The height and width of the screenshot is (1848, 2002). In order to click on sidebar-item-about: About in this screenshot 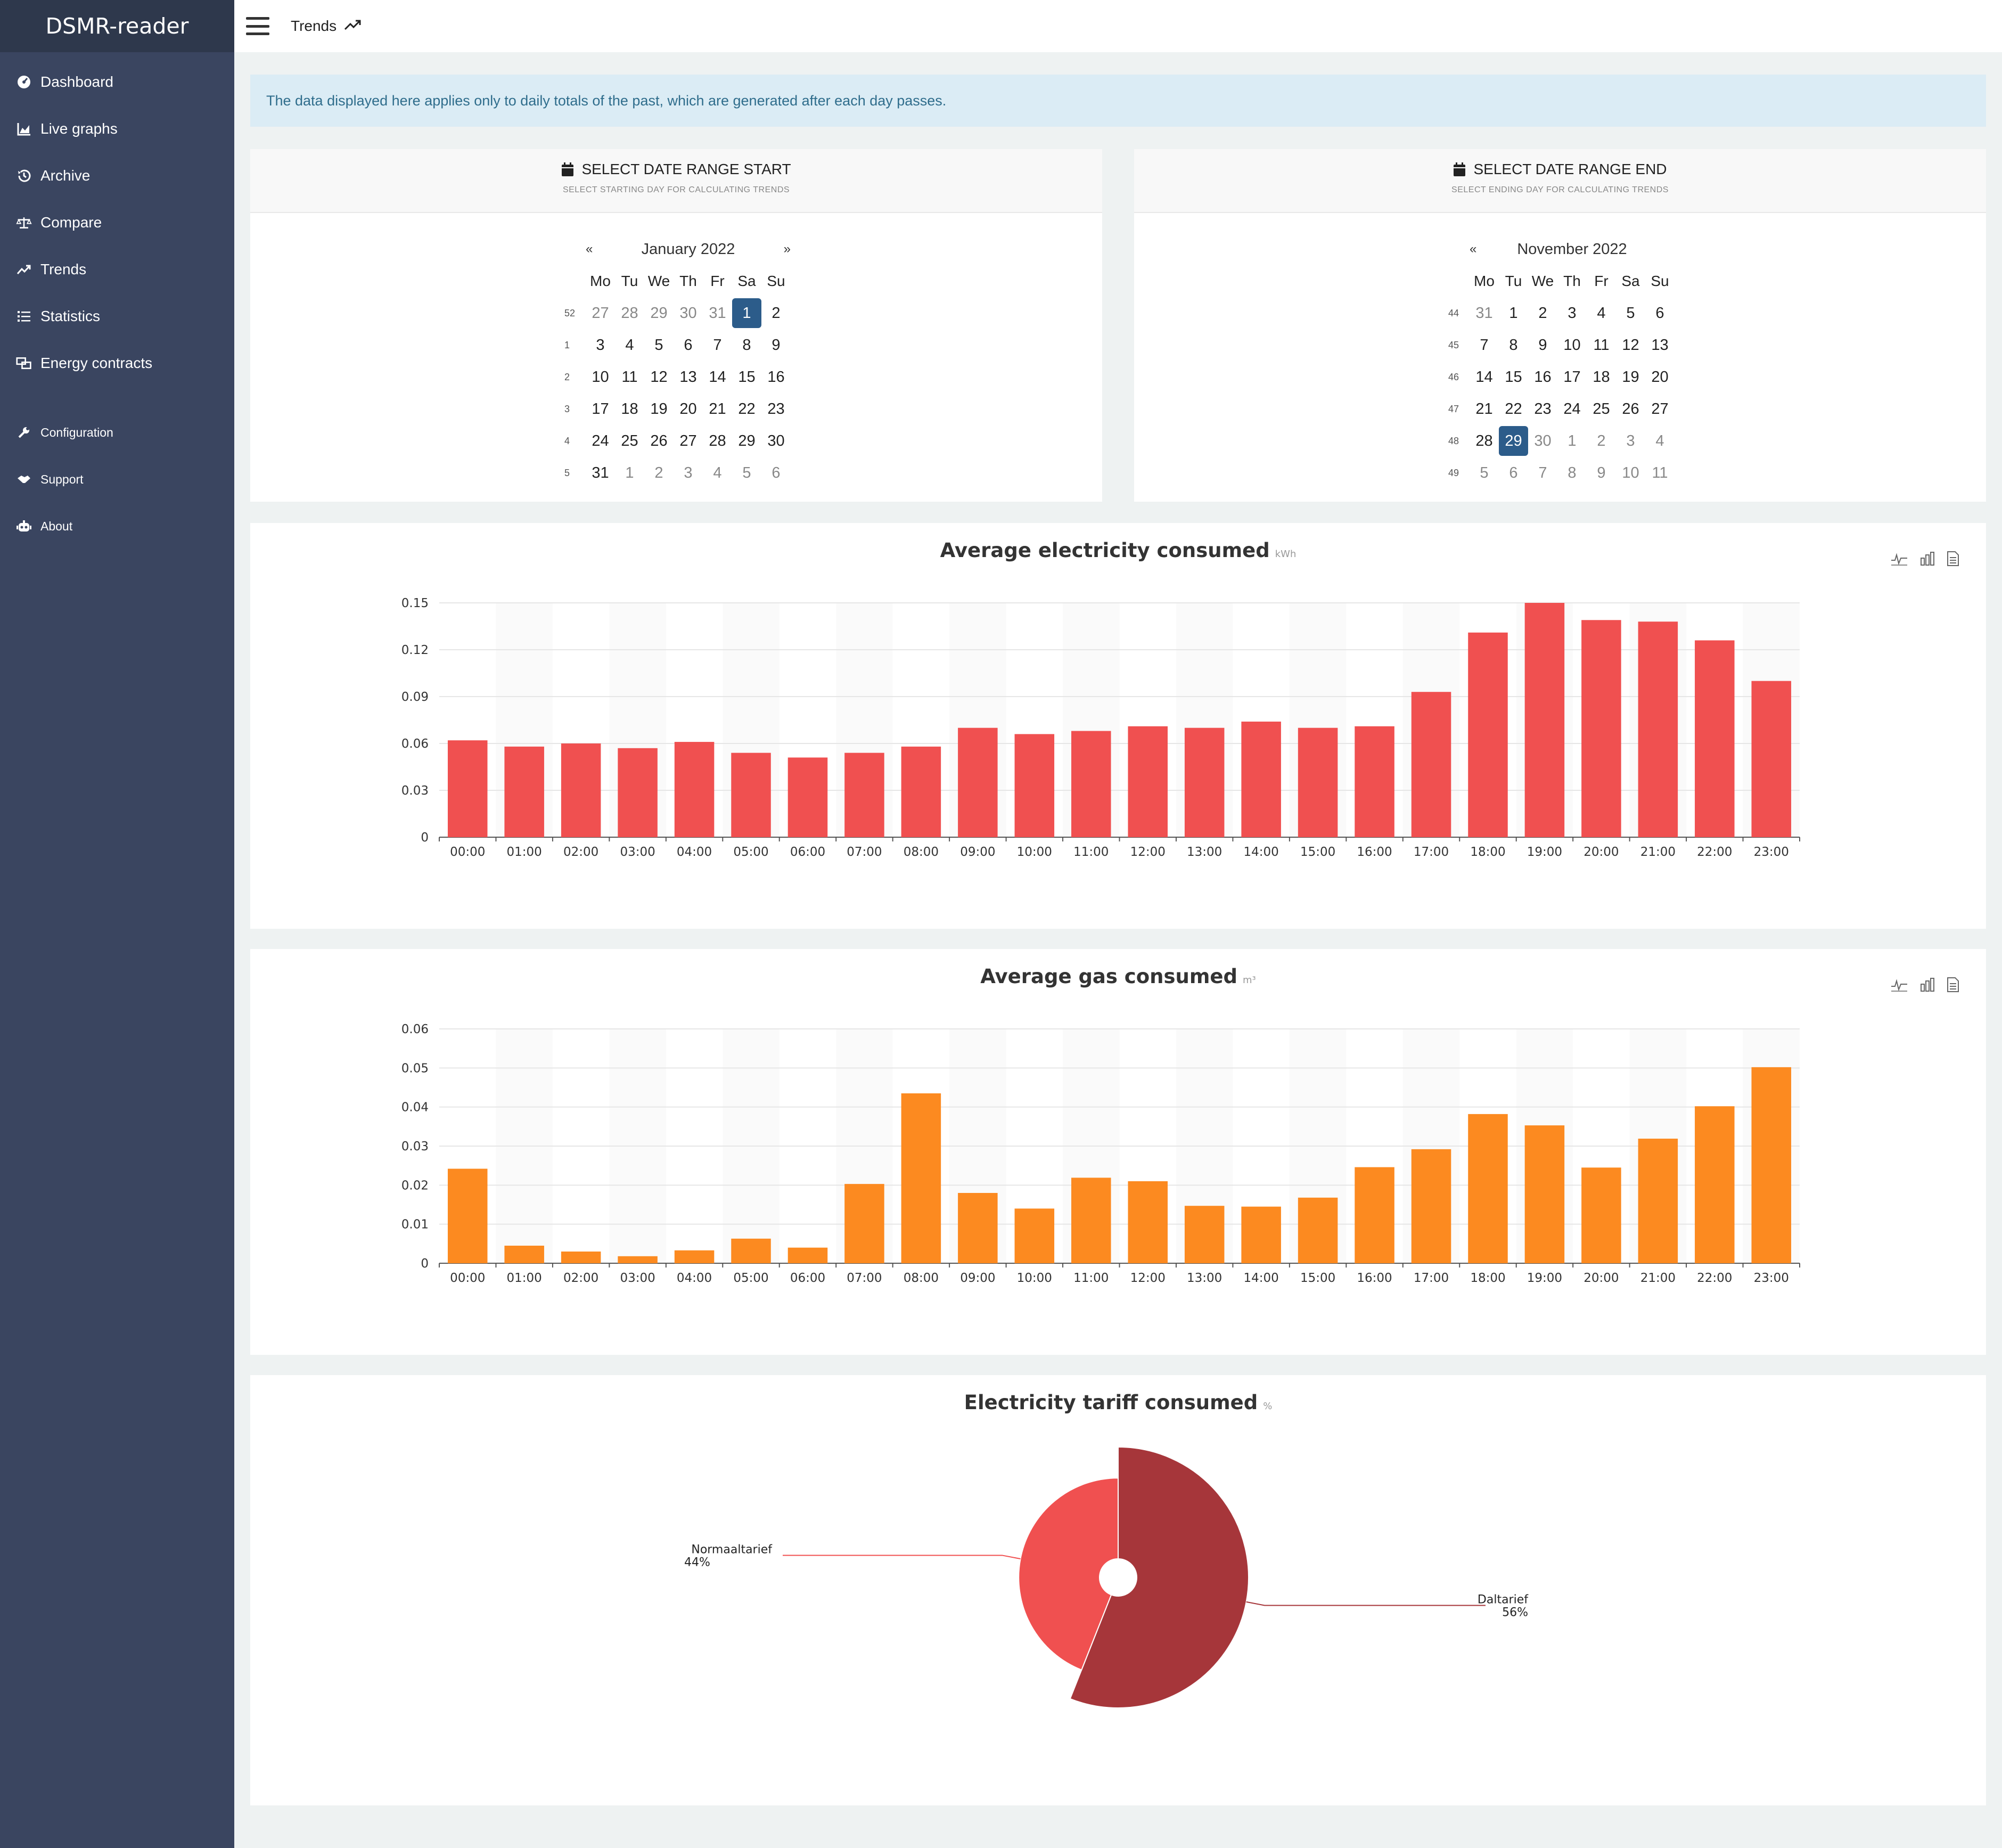, I will do `click(117, 526)`.